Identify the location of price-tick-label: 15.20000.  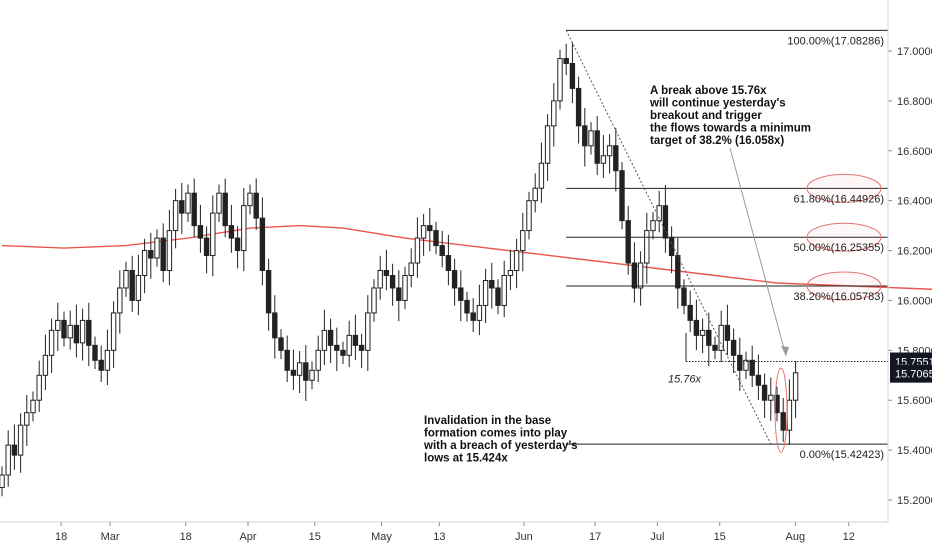
(914, 501).